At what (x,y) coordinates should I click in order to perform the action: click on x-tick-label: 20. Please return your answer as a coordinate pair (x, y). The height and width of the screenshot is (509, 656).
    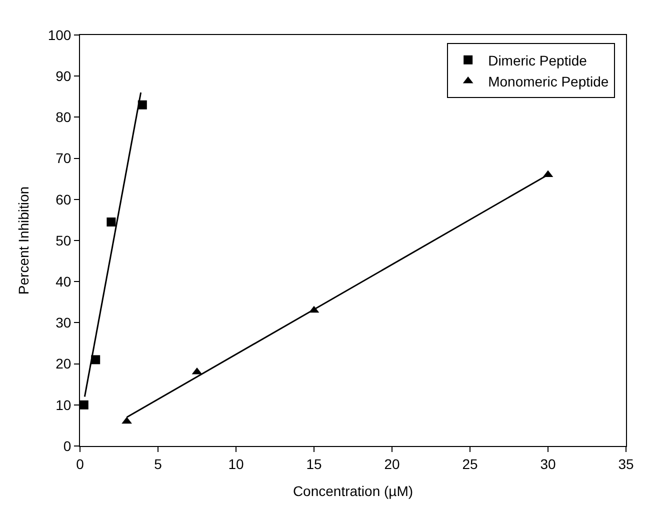
    Looking at the image, I should click on (392, 464).